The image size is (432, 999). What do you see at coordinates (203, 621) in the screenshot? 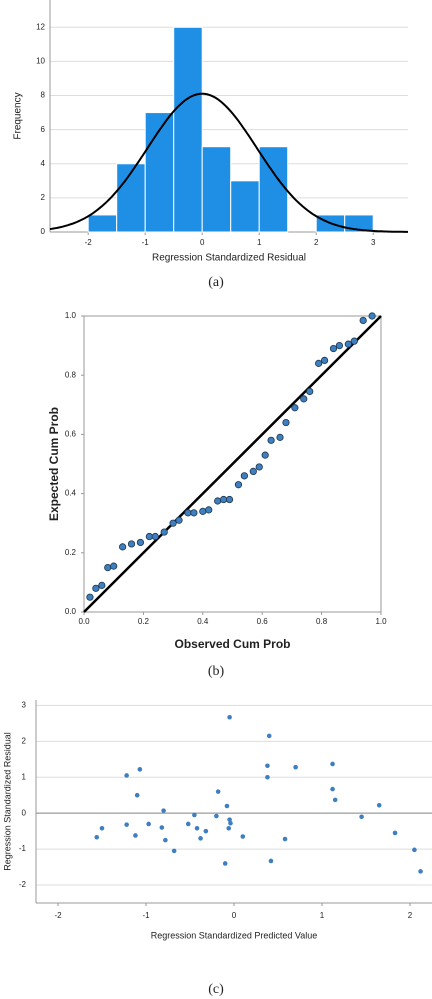
I see `x-tick-label: 0.4` at bounding box center [203, 621].